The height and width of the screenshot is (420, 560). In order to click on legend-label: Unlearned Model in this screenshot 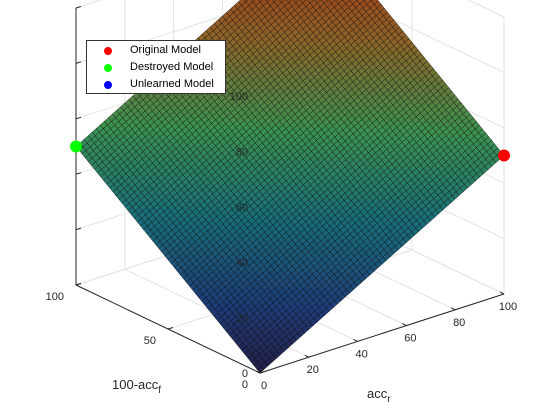, I will do `click(172, 84)`.